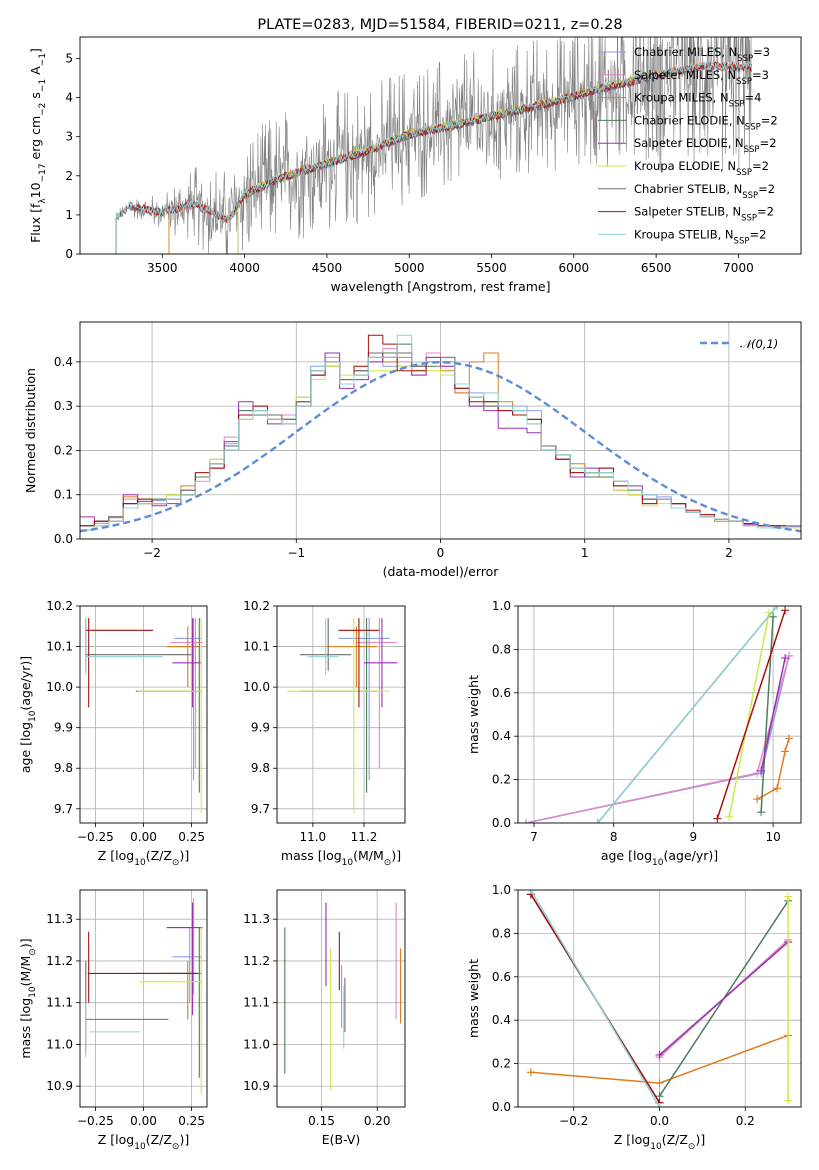  I want to click on x-tick-label: 0.25, so click(191, 1121).